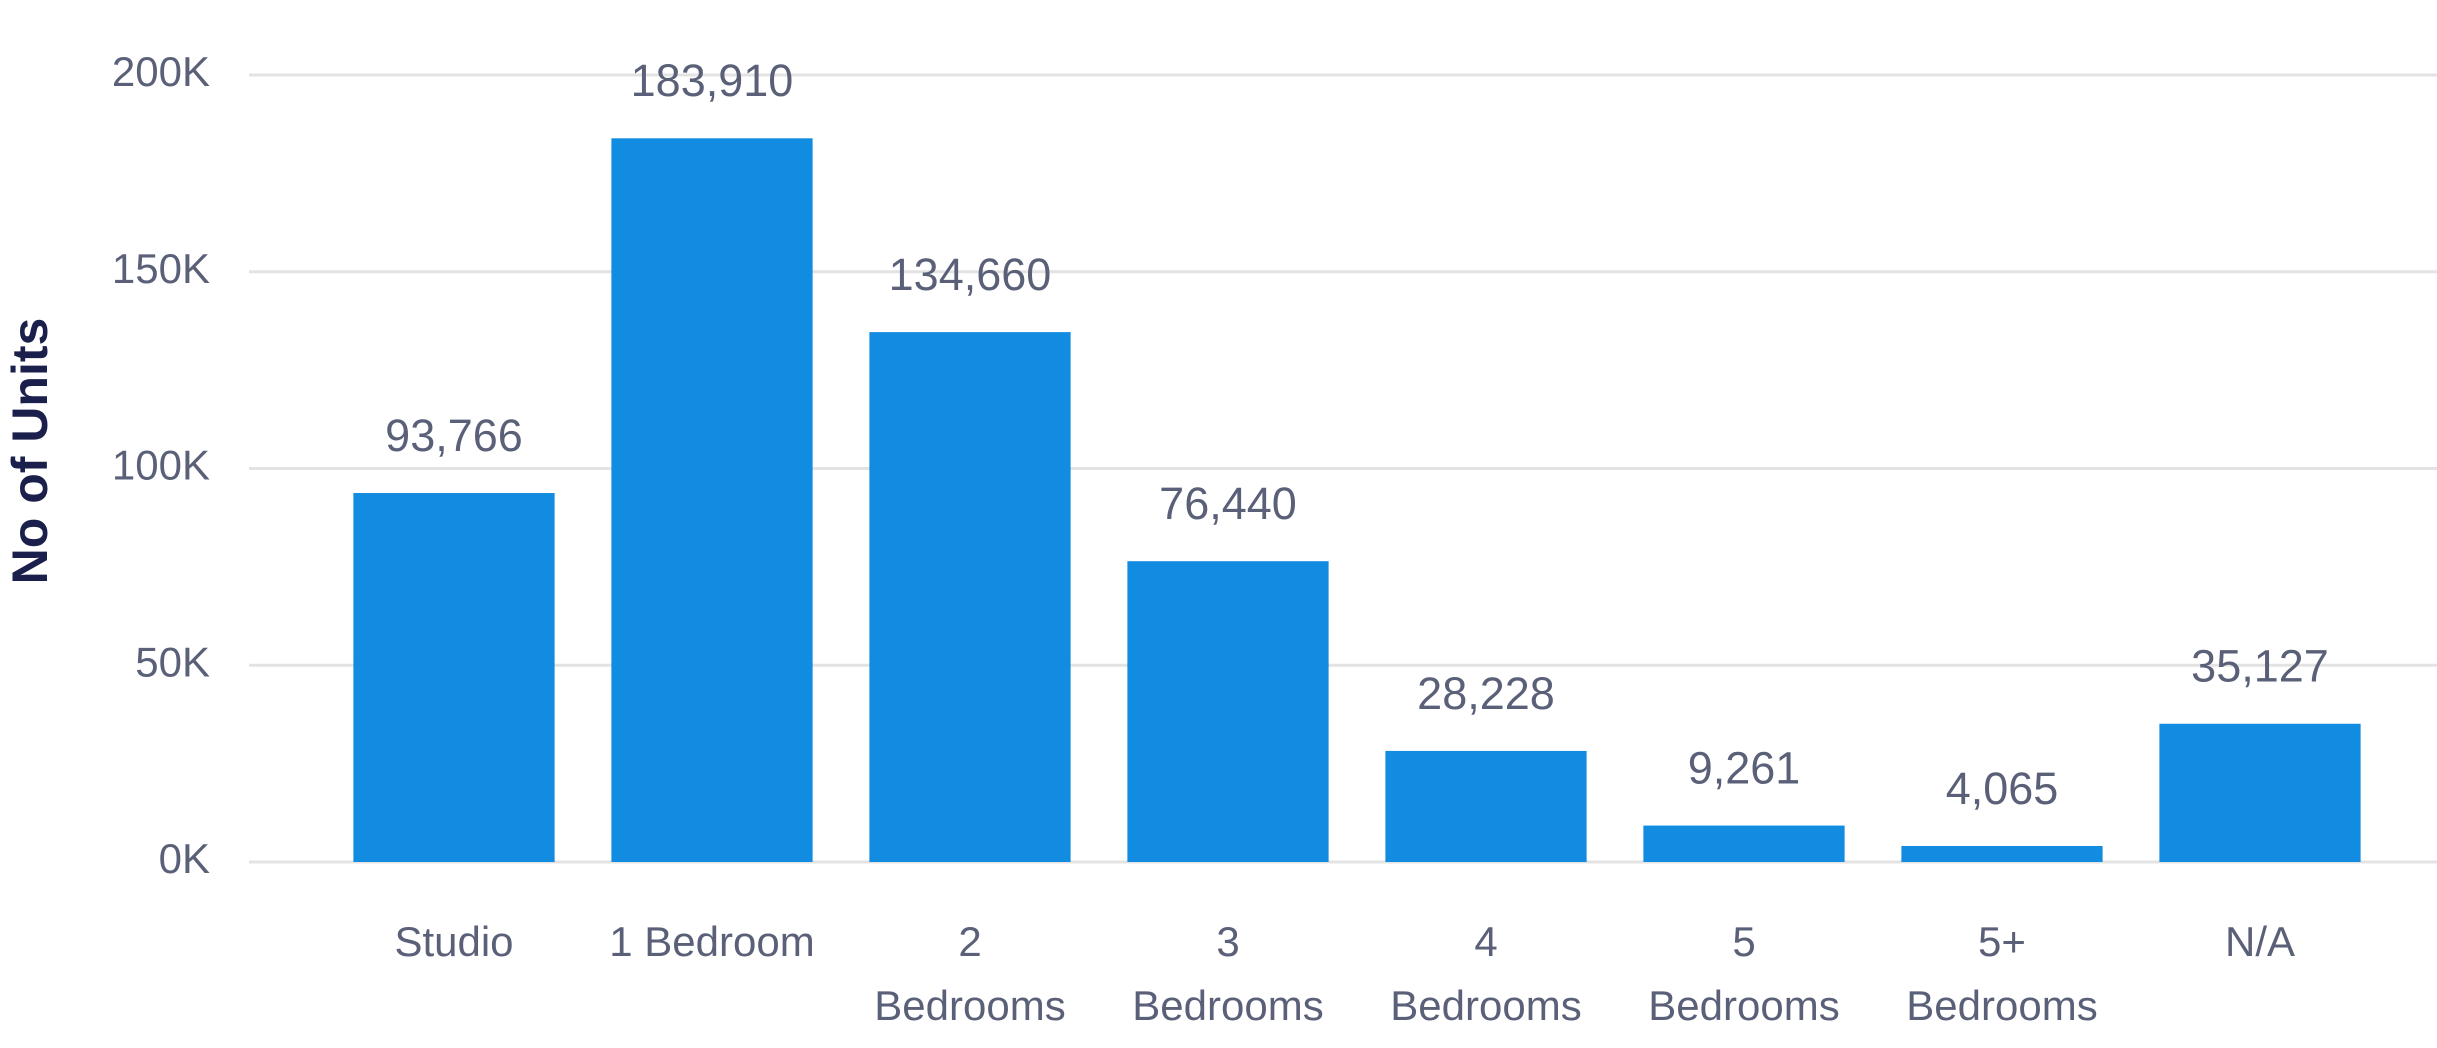 The width and height of the screenshot is (2437, 1048). What do you see at coordinates (1486, 693) in the screenshot?
I see `data-label: 28,228` at bounding box center [1486, 693].